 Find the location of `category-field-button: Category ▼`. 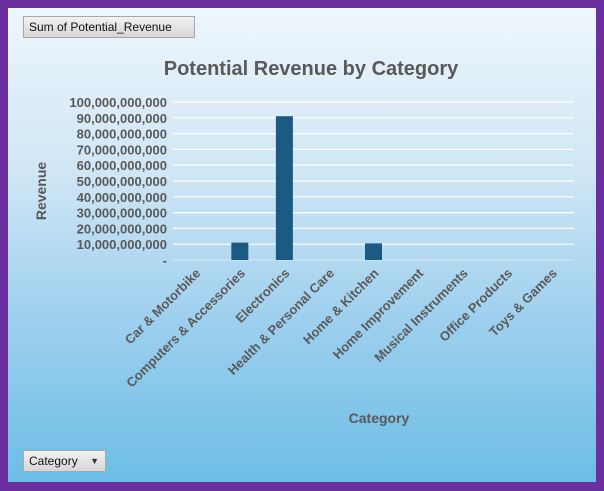

category-field-button: Category ▼ is located at coordinates (64, 461).